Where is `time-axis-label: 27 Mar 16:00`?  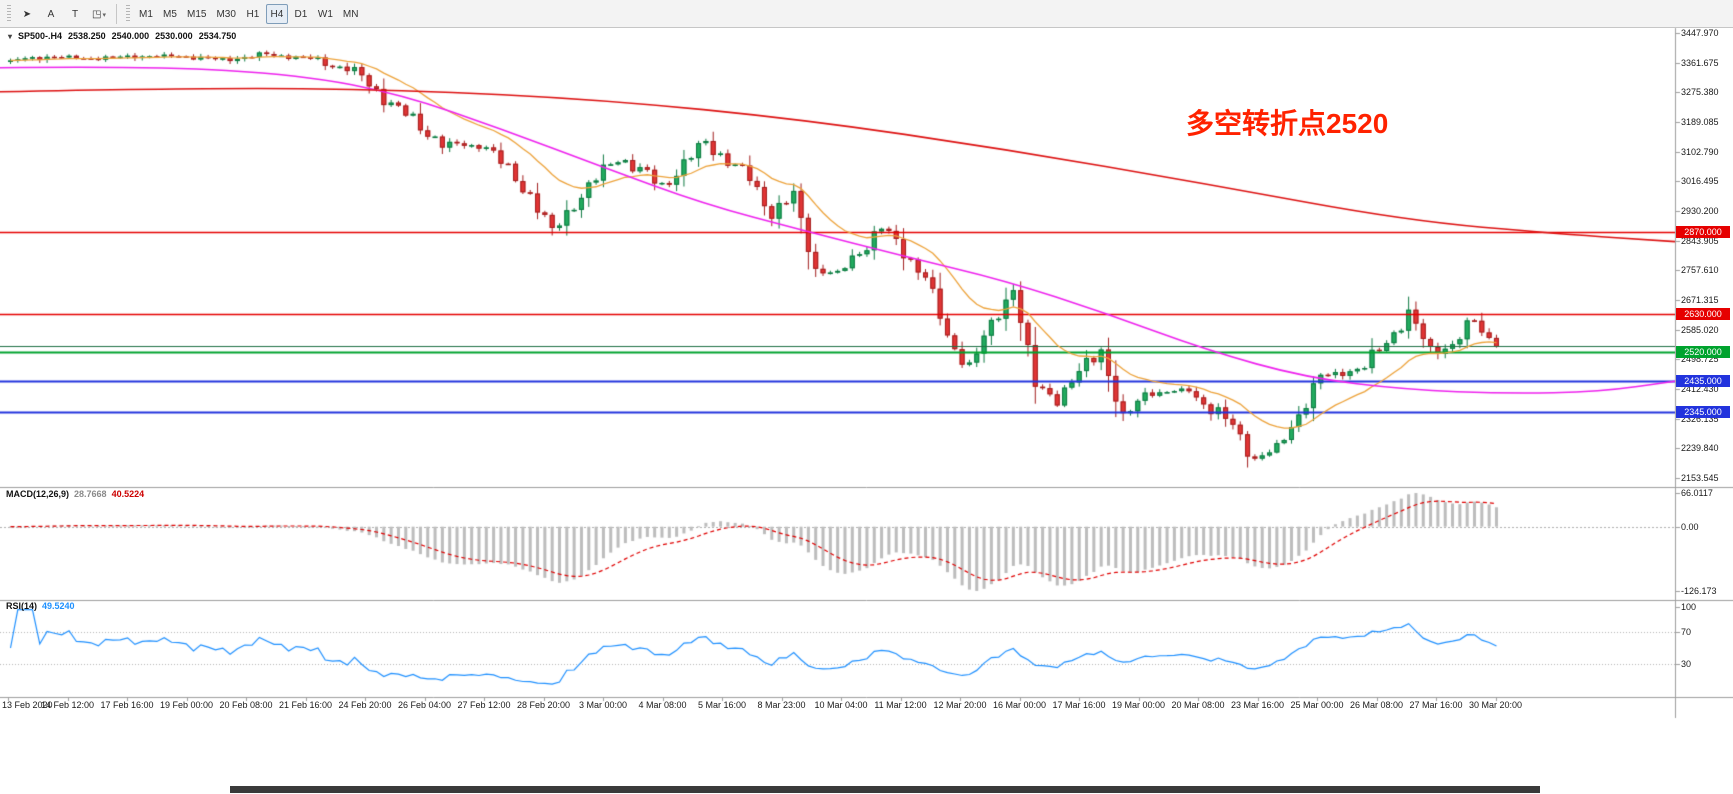
time-axis-label: 27 Mar 16:00 is located at coordinates (1436, 705).